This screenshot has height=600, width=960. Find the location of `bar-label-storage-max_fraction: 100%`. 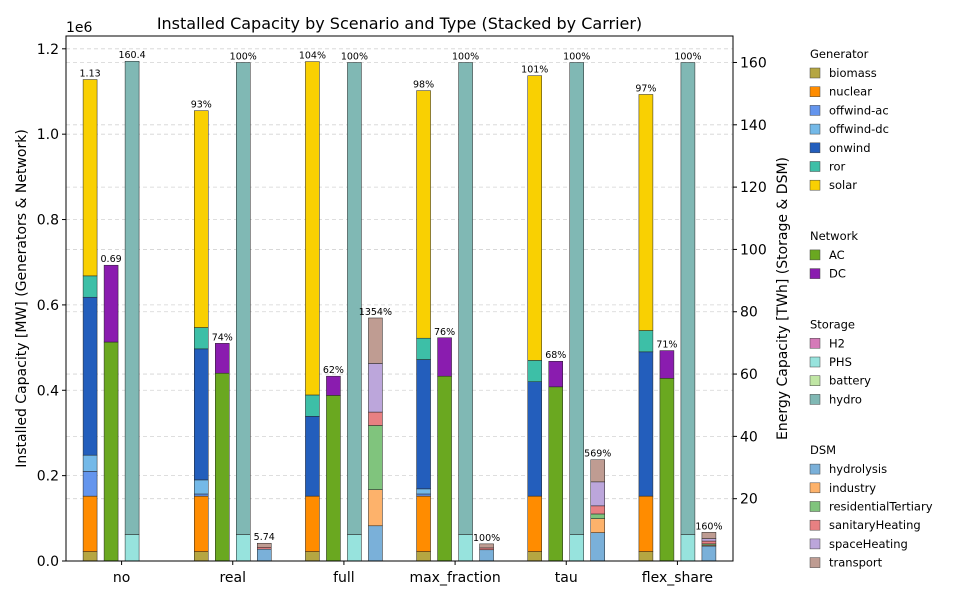

bar-label-storage-max_fraction: 100% is located at coordinates (465, 56).